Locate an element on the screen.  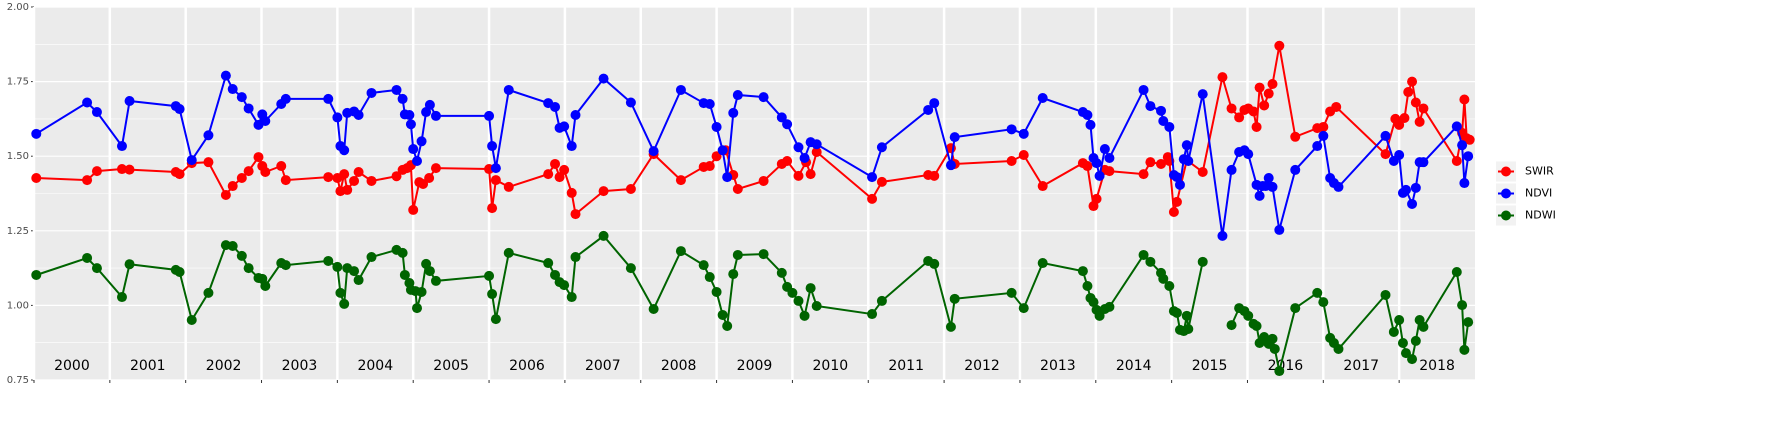
year-label: 2015 is located at coordinates (1210, 366).